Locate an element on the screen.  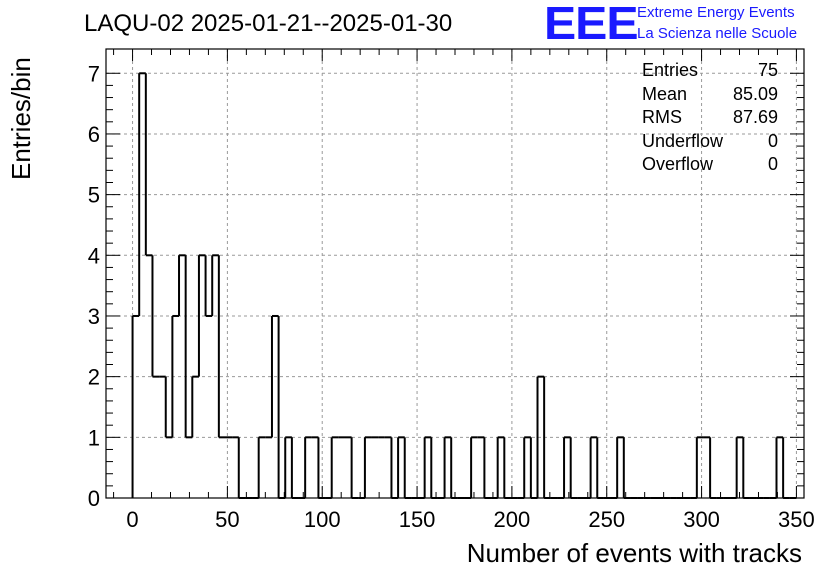
stats-row-mean: Mean 85.09 is located at coordinates (710, 95).